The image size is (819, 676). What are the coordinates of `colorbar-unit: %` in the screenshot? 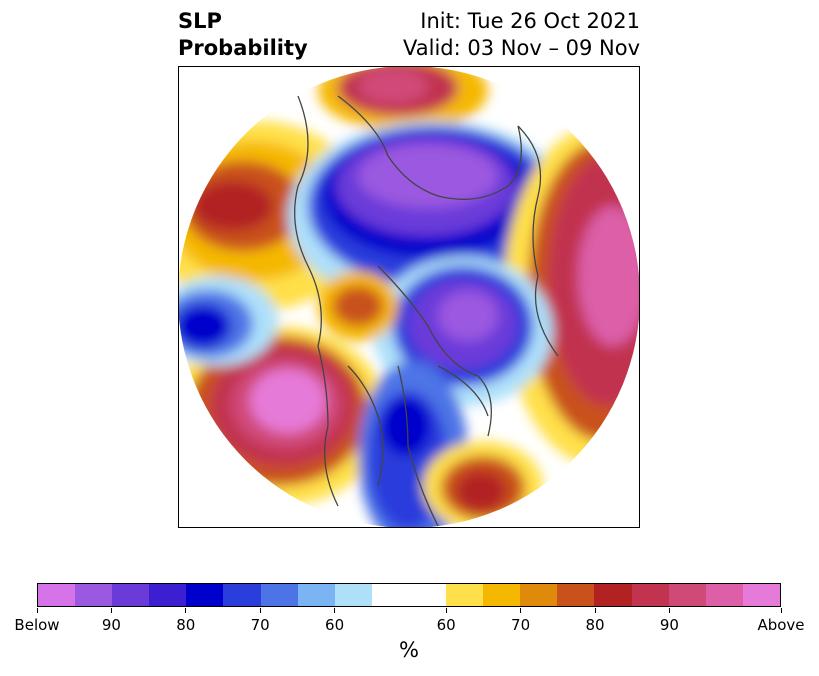 It's located at (409, 650).